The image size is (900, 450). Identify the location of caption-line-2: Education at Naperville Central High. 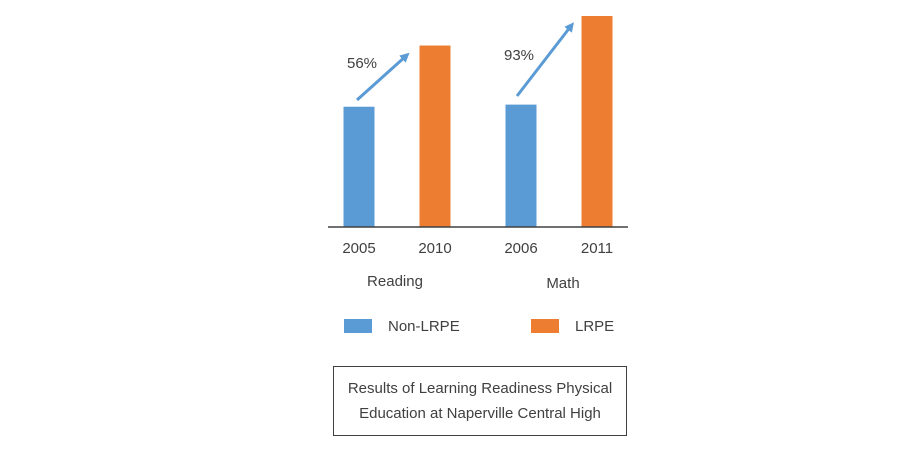
(480, 413).